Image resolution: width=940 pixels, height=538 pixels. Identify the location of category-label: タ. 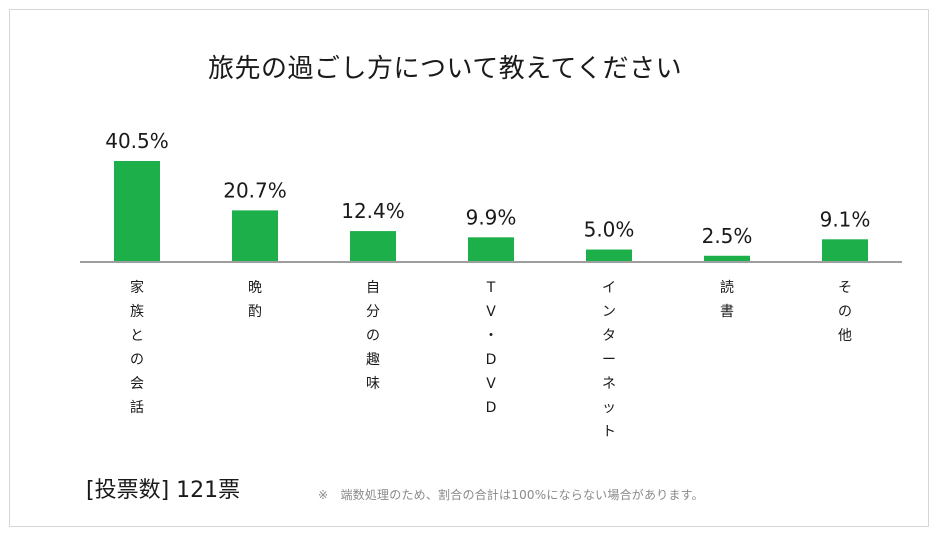
(609, 336).